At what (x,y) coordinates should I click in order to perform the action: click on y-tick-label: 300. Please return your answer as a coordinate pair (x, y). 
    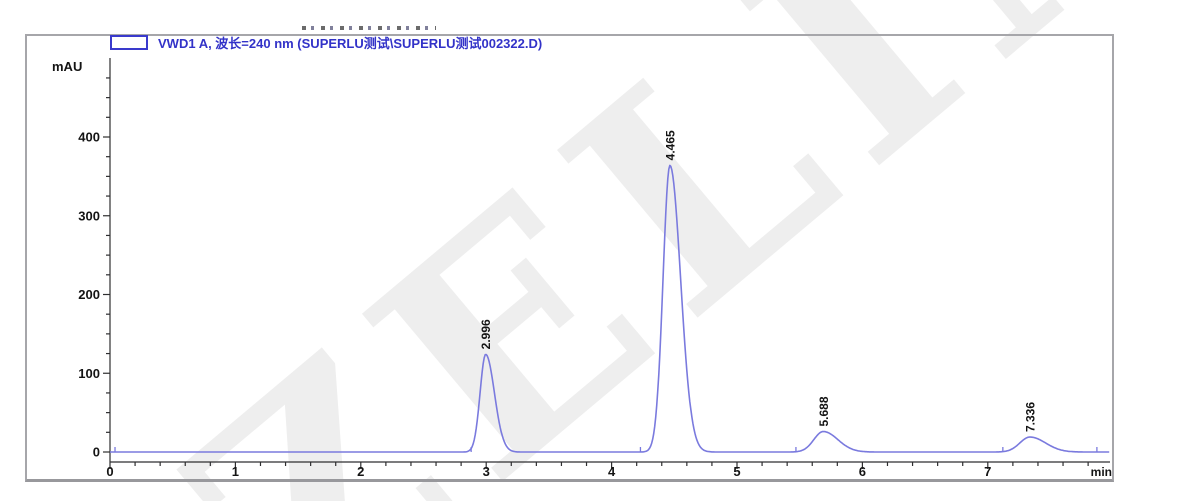
    Looking at the image, I should click on (89, 215).